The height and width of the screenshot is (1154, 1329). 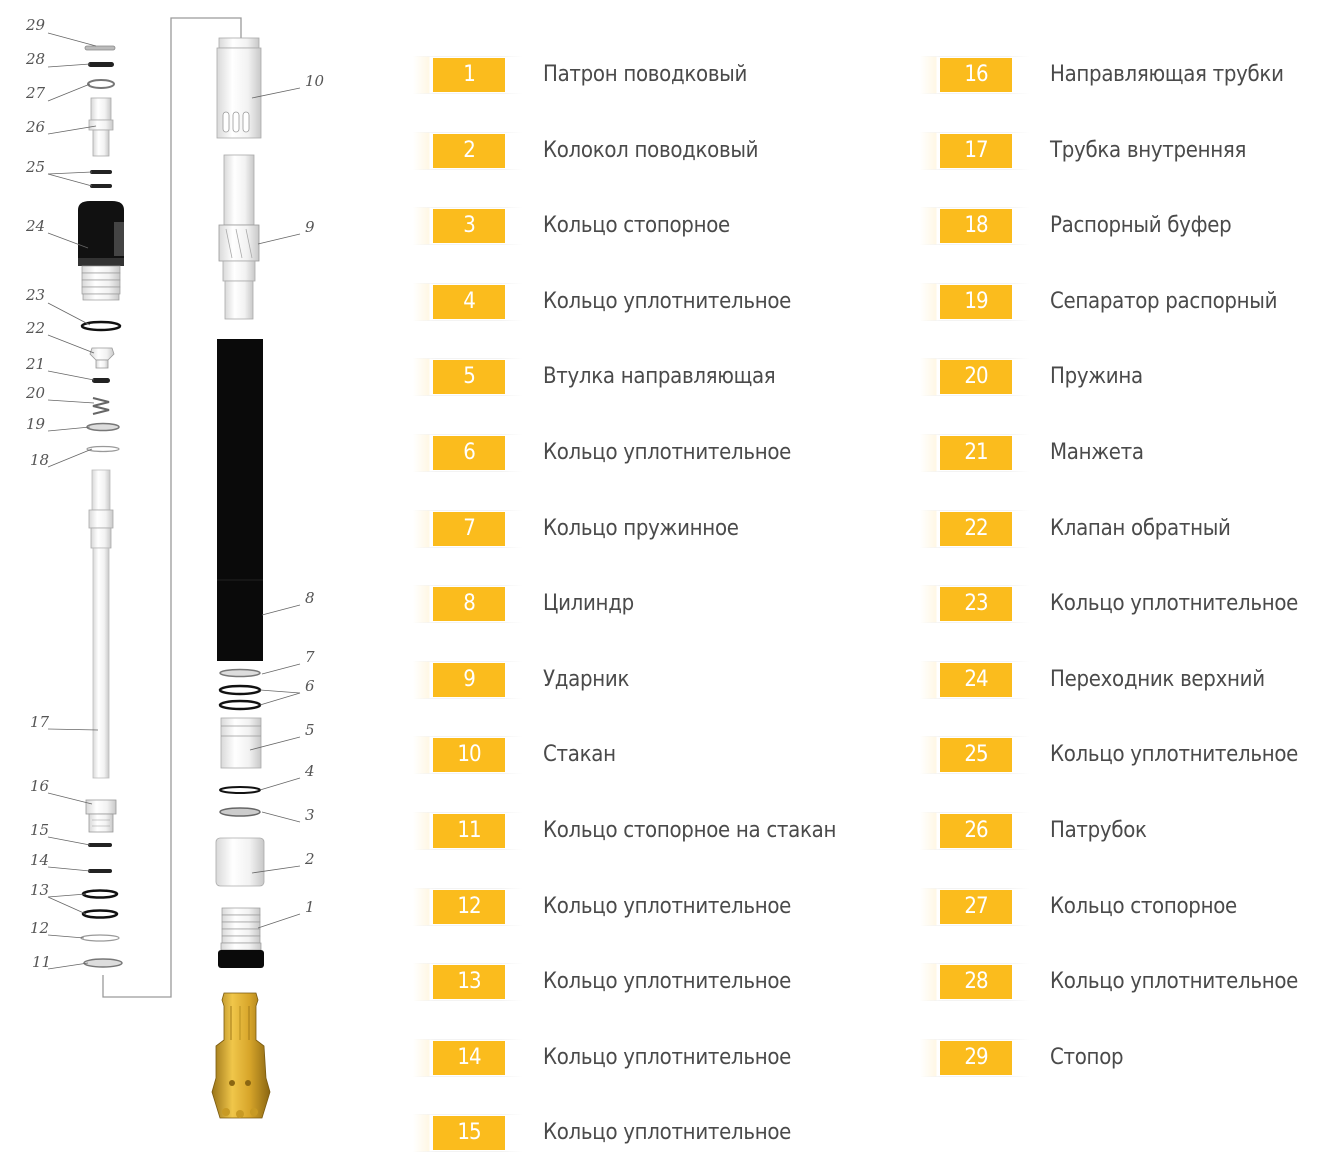 I want to click on part-number-badge: 9, so click(x=468, y=680).